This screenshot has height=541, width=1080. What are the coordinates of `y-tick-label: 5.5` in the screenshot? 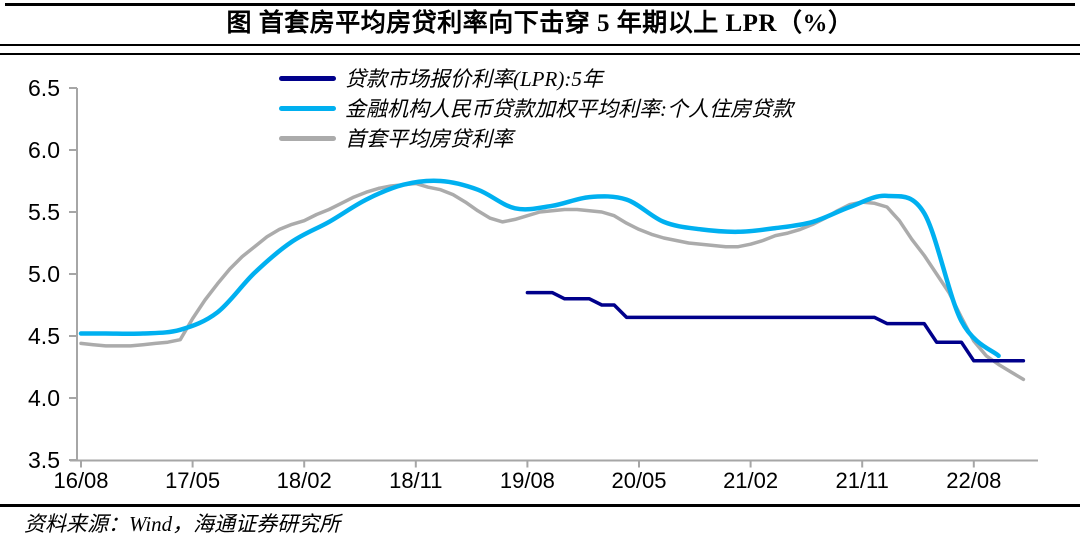 It's located at (44, 212).